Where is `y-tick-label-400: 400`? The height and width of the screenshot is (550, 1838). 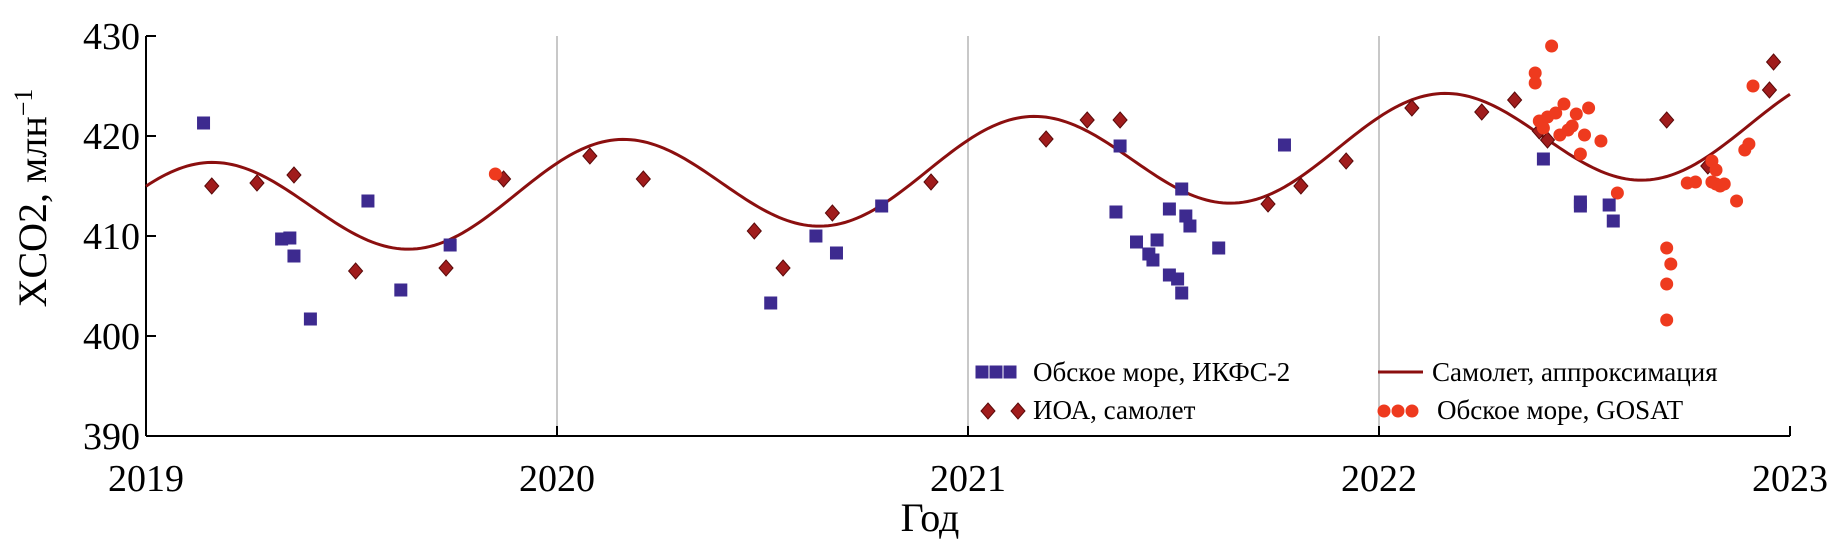
y-tick-label-400: 400 is located at coordinates (111, 337).